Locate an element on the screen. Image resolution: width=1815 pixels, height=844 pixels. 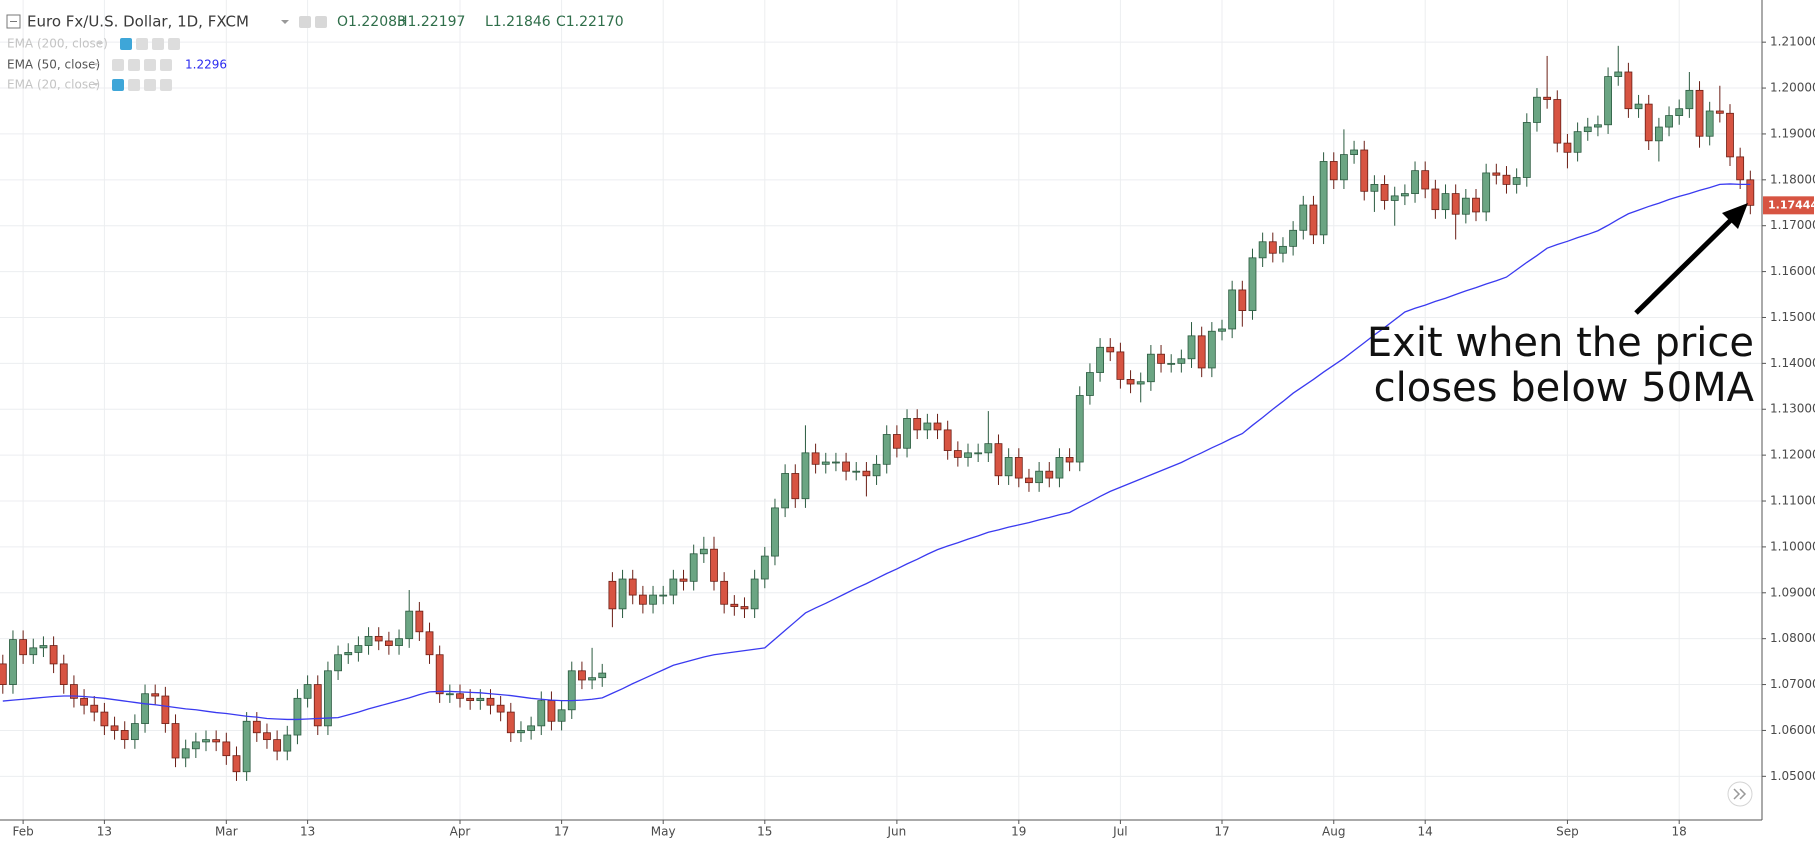
y-tick-label: 1.10000 is located at coordinates (1792, 546).